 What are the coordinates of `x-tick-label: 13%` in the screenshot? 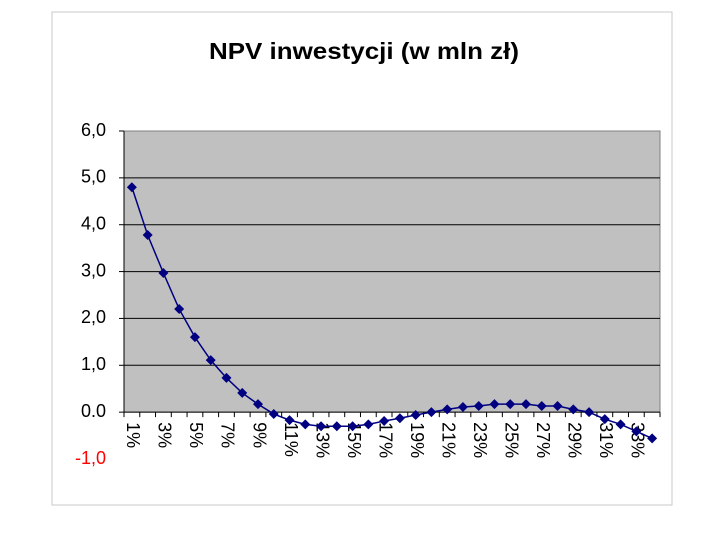 It's located at (322, 440).